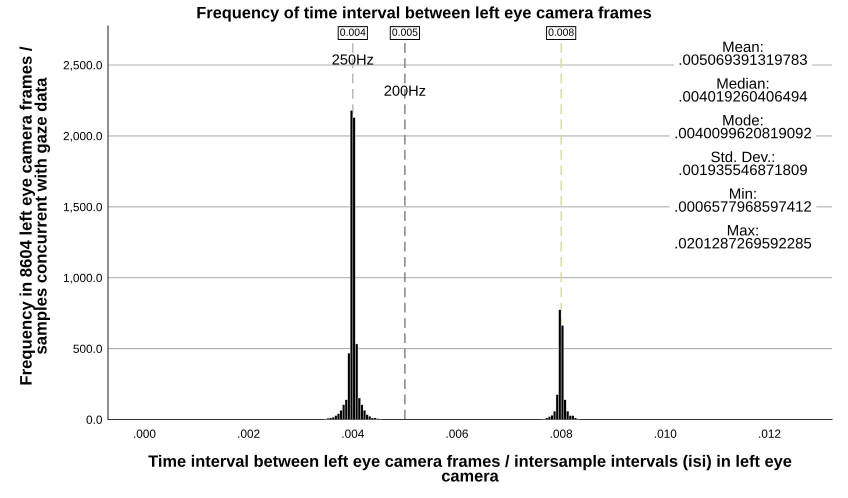 The width and height of the screenshot is (848, 498). I want to click on annotation: Min: .0006577968597412, so click(744, 200).